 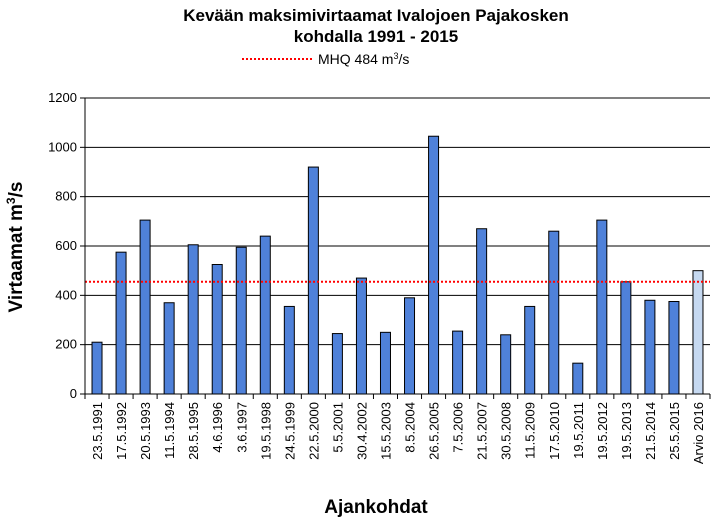 I want to click on legend: MHQ 484 m3/s, so click(x=325, y=59).